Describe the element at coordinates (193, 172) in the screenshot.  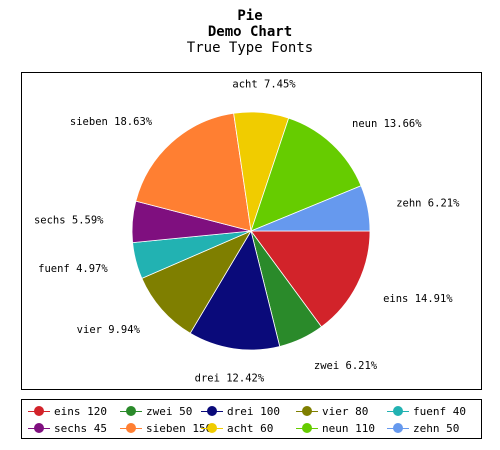
I see `pie-slice-sieben` at that location.